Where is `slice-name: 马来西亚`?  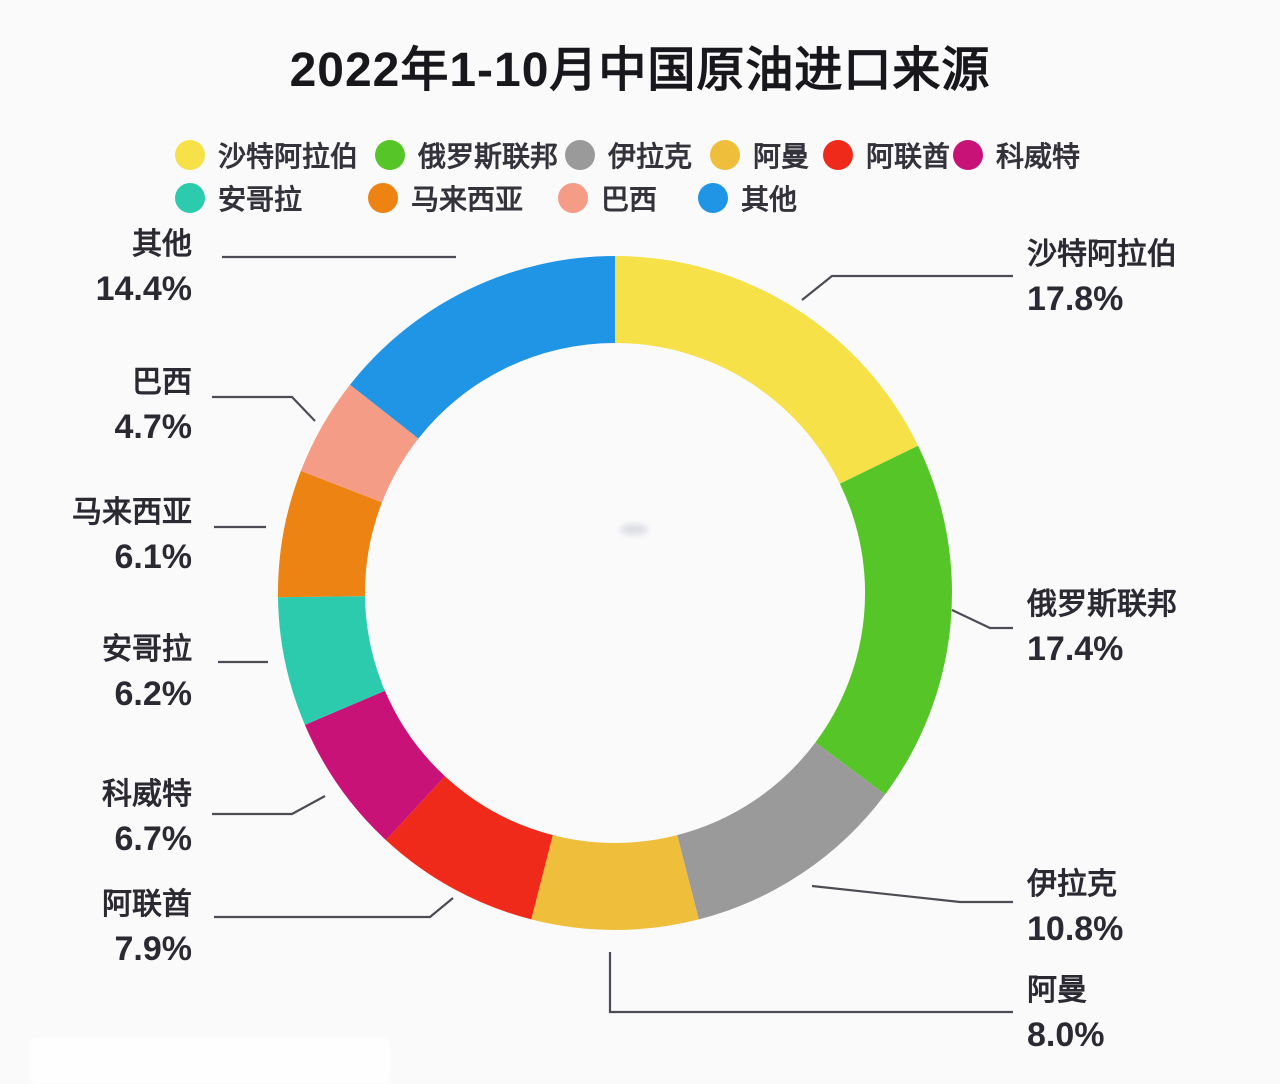 slice-name: 马来西亚 is located at coordinates (132, 512).